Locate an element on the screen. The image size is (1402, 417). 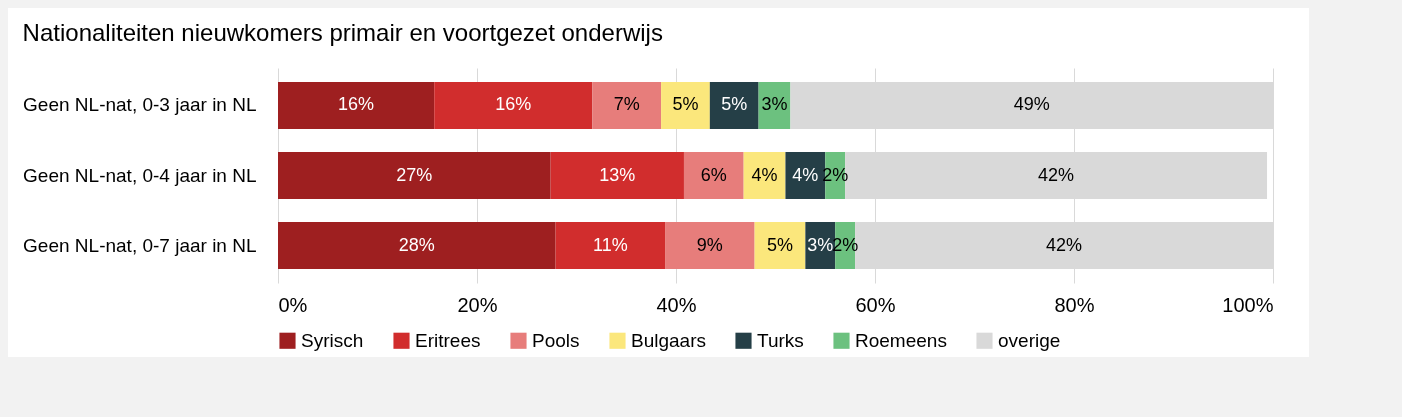
legend-label: overige is located at coordinates (1029, 340).